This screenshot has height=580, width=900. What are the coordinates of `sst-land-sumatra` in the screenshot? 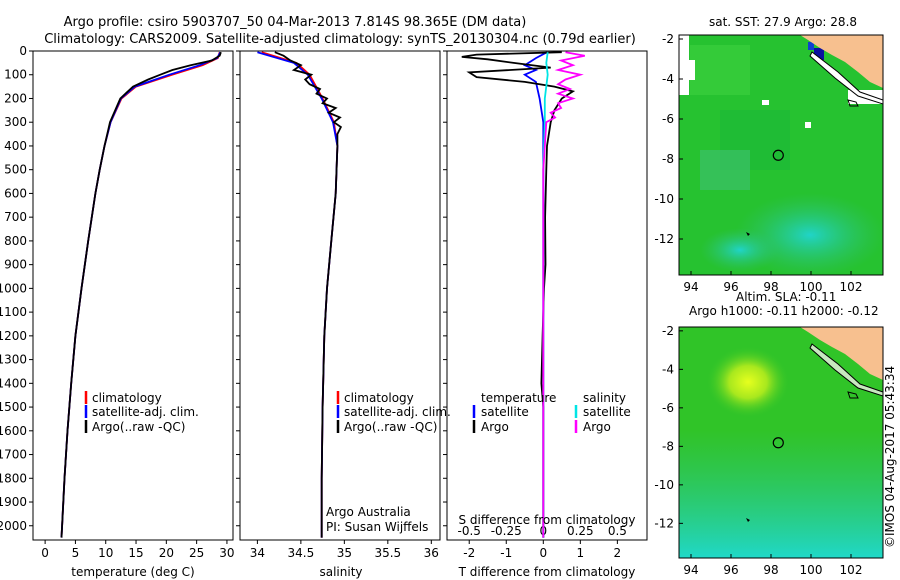 It's located at (841, 61).